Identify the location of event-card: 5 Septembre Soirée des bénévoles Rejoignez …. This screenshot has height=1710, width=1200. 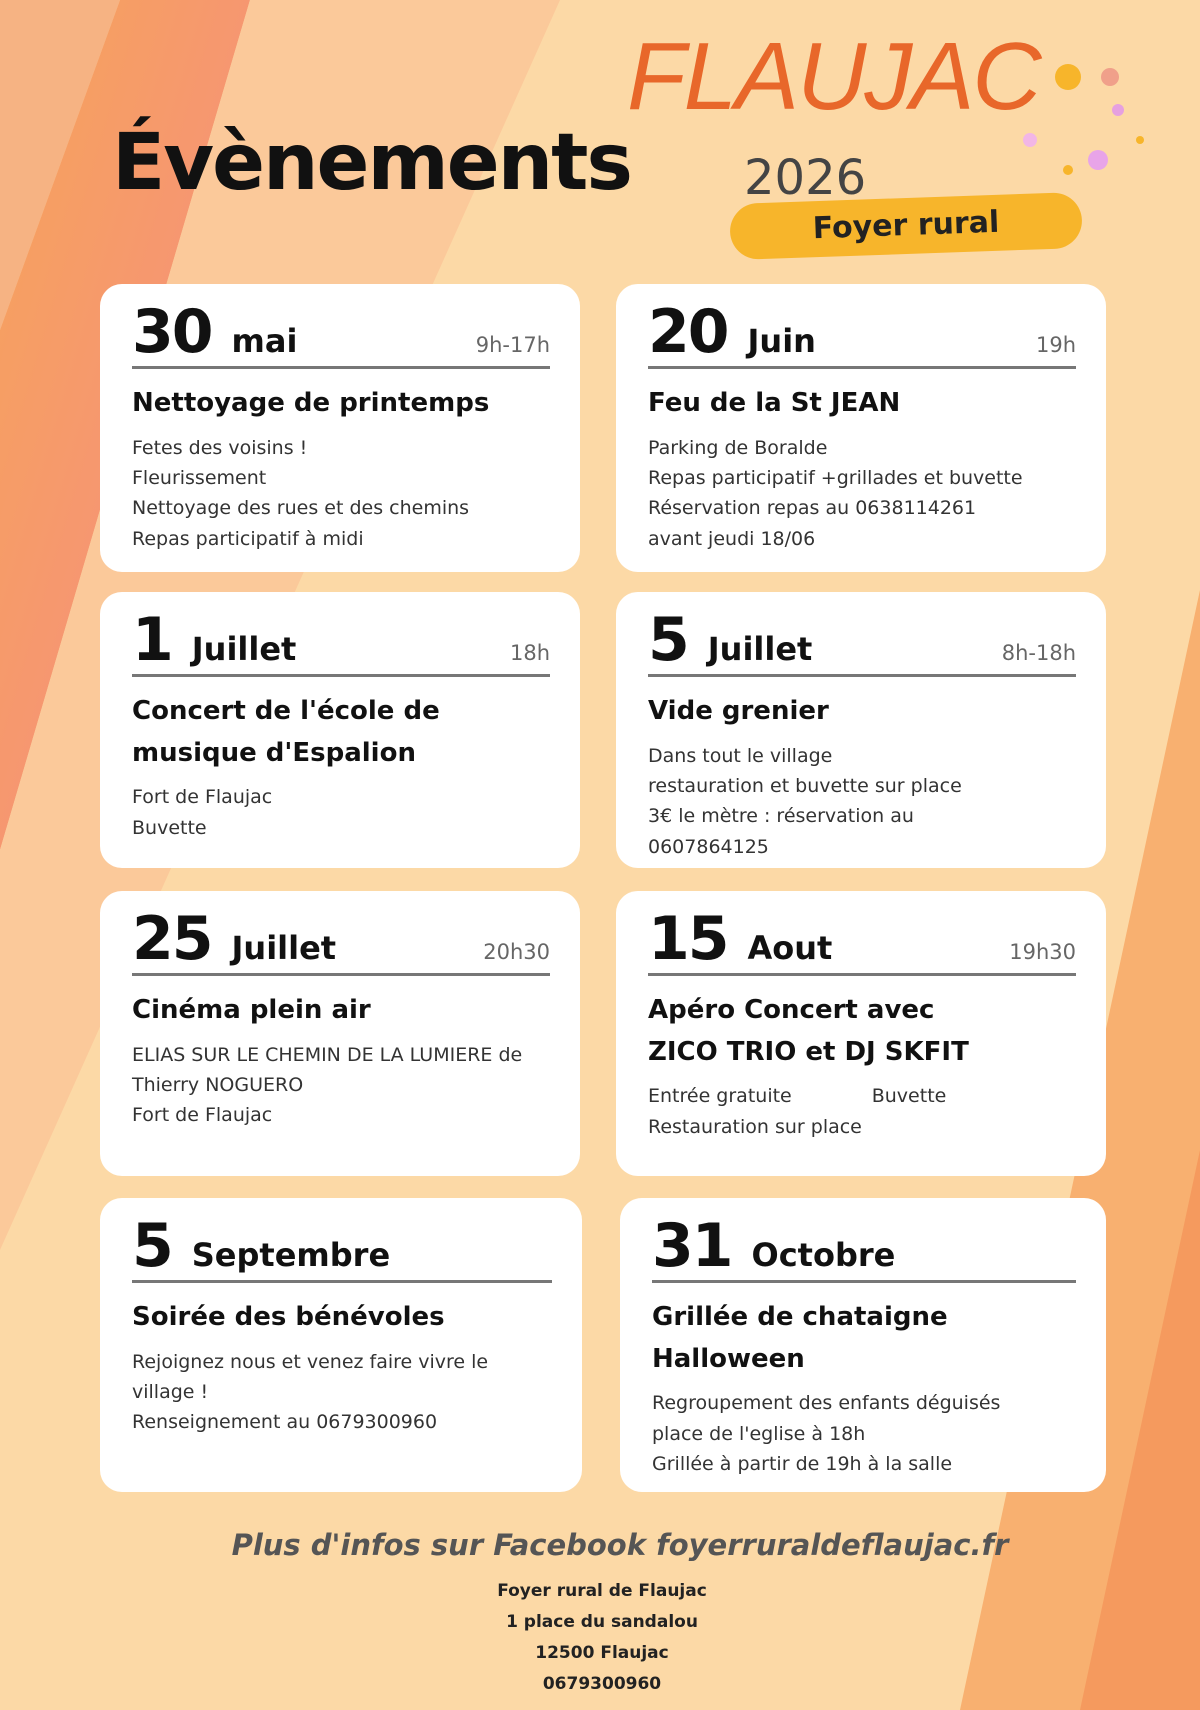
(341, 1345).